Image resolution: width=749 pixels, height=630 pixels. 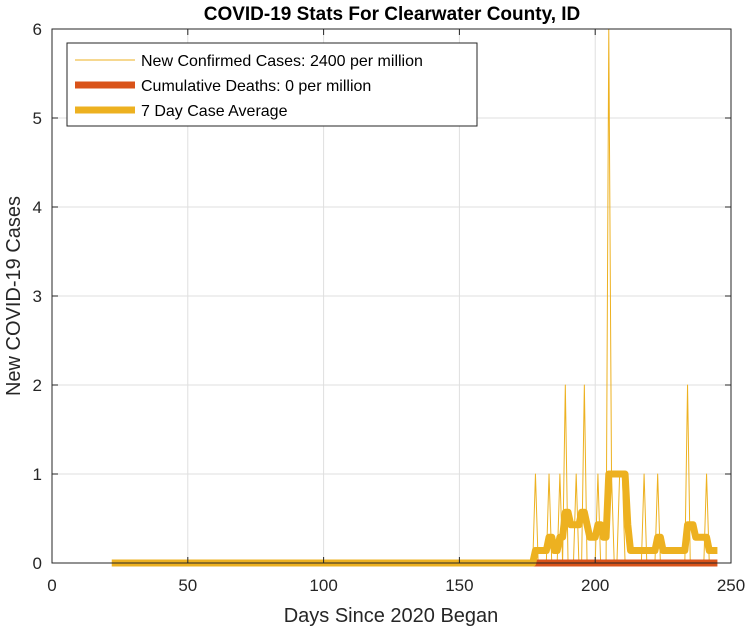 I want to click on x-axis-label: Days Since 2020 Began, so click(x=391, y=616).